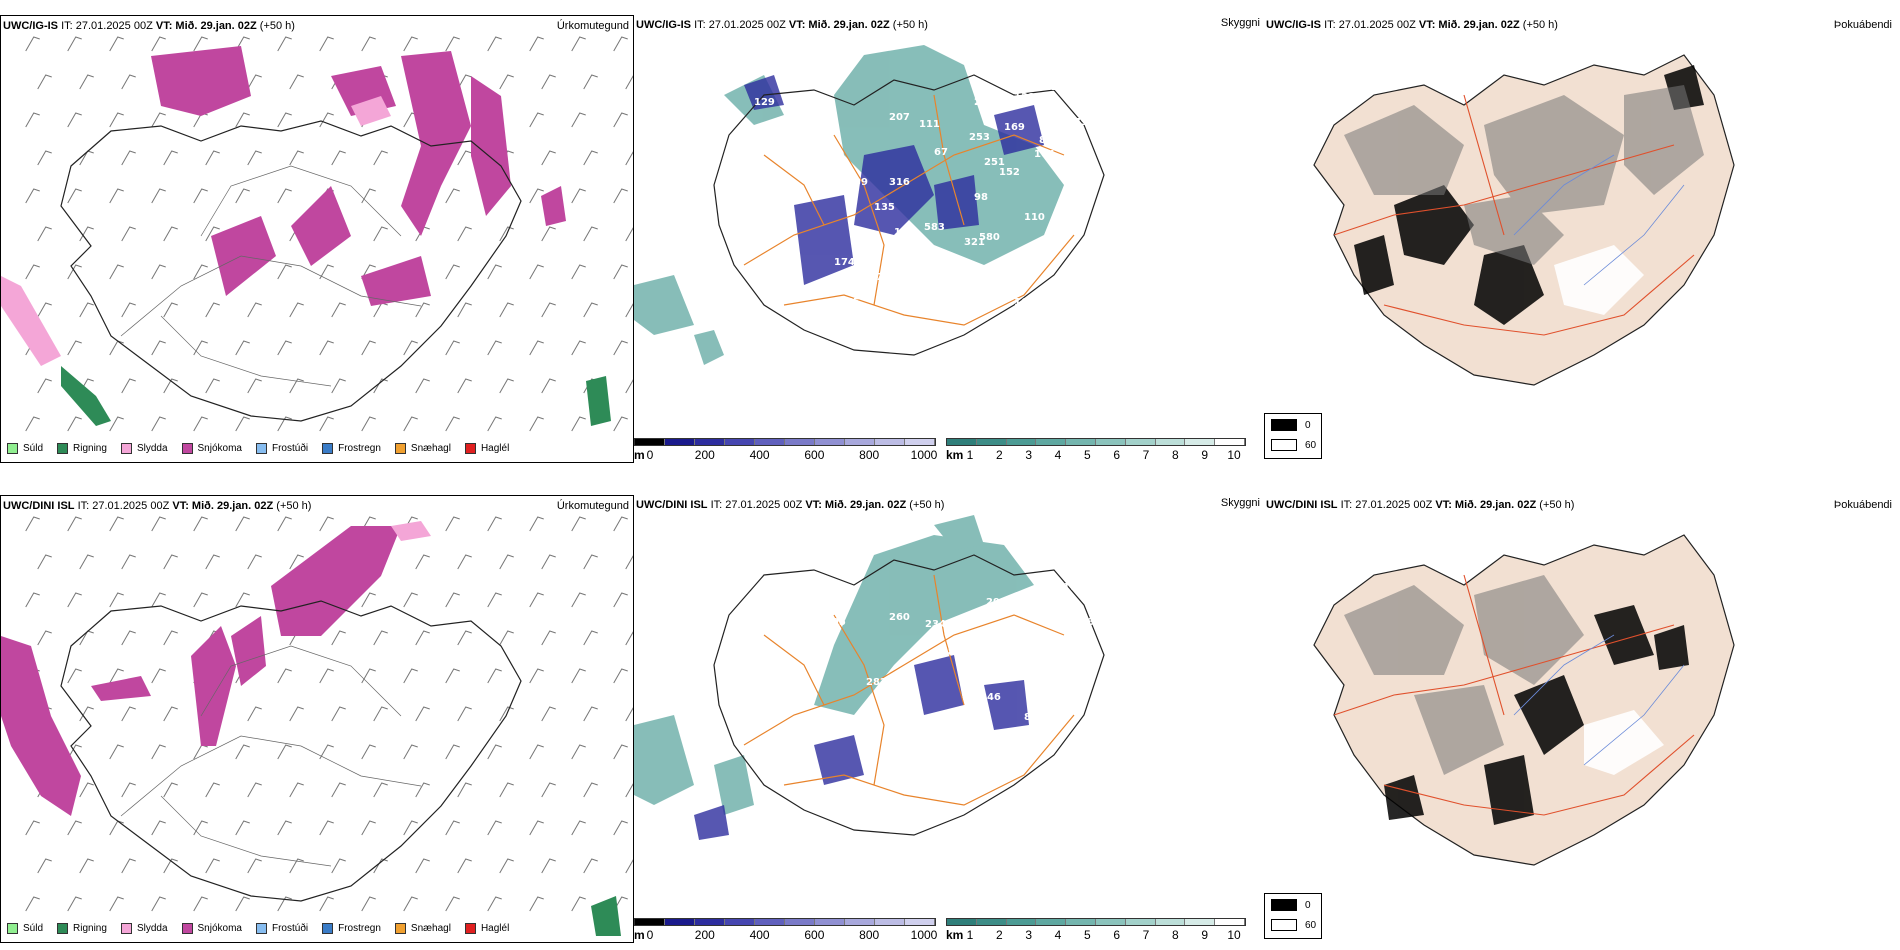 Image resolution: width=1900 pixels, height=950 pixels. Describe the element at coordinates (1024, 97) in the screenshot. I see `visibility-value-label: 138` at that location.